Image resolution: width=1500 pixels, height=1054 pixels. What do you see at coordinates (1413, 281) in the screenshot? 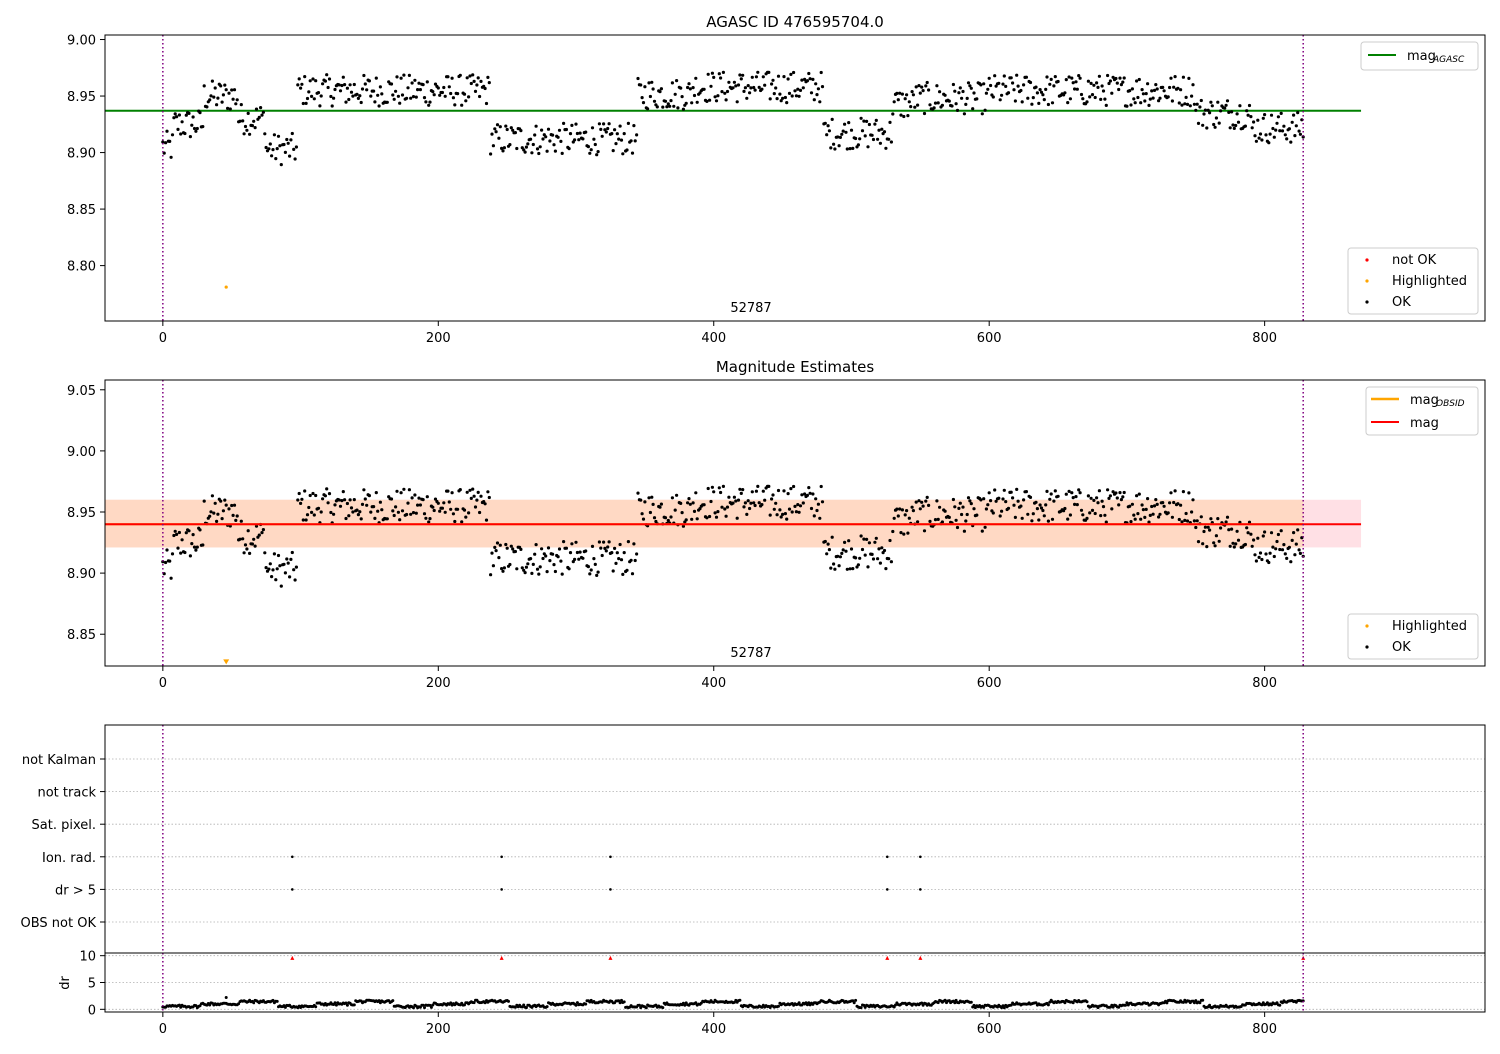
I see `agasc-legend-status: not OK Highlighted OK` at bounding box center [1413, 281].